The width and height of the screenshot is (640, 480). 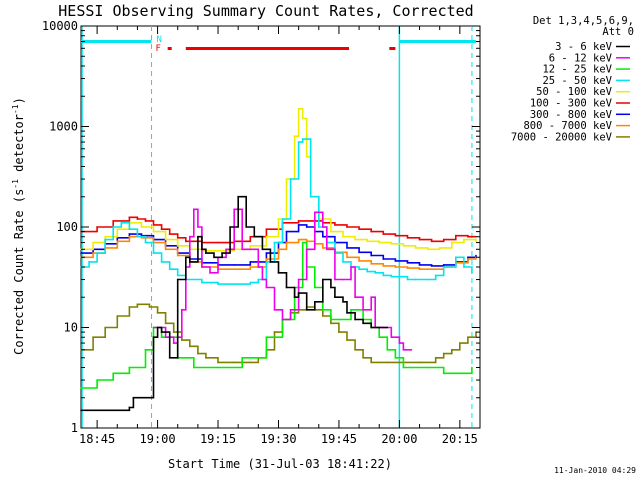 What do you see at coordinates (18, 226) in the screenshot?
I see `svg-text:Corrected Count Rate (s-1 dete: Corrected Count Rate (s-1 detector-1)` at bounding box center [18, 226].